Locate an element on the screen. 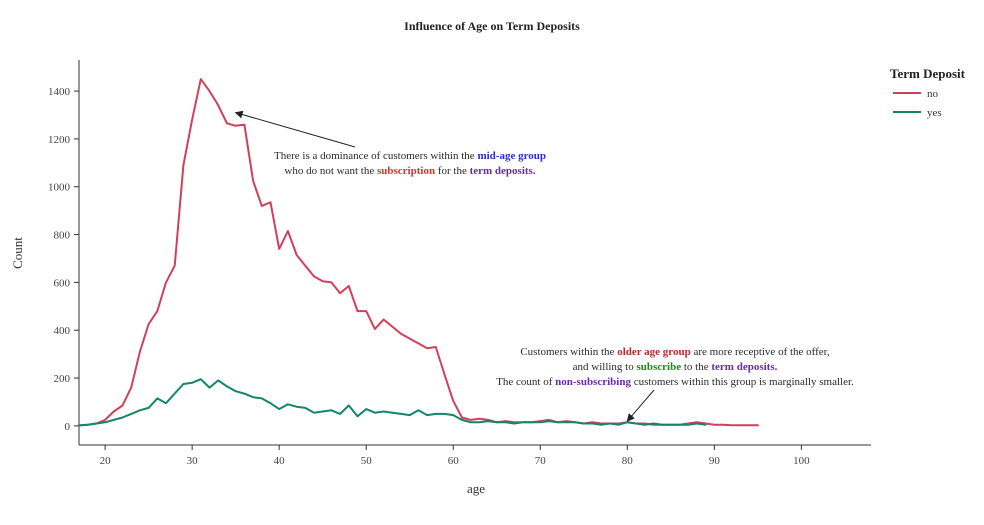 Image resolution: width=984 pixels, height=525 pixels. annotation-segment: Customers within the is located at coordinates (568, 352).